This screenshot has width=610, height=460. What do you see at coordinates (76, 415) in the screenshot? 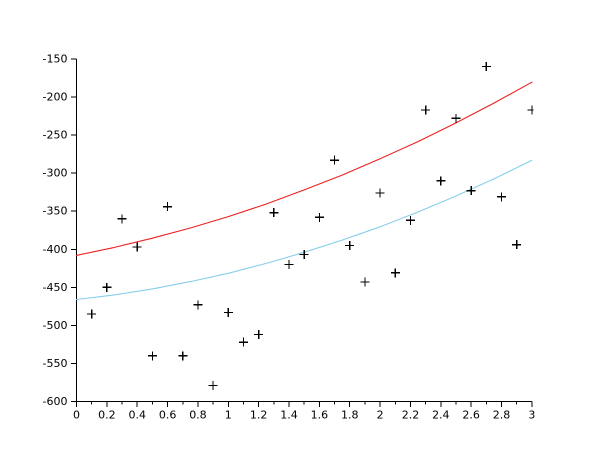
I see `x-tick-label: 0` at bounding box center [76, 415].